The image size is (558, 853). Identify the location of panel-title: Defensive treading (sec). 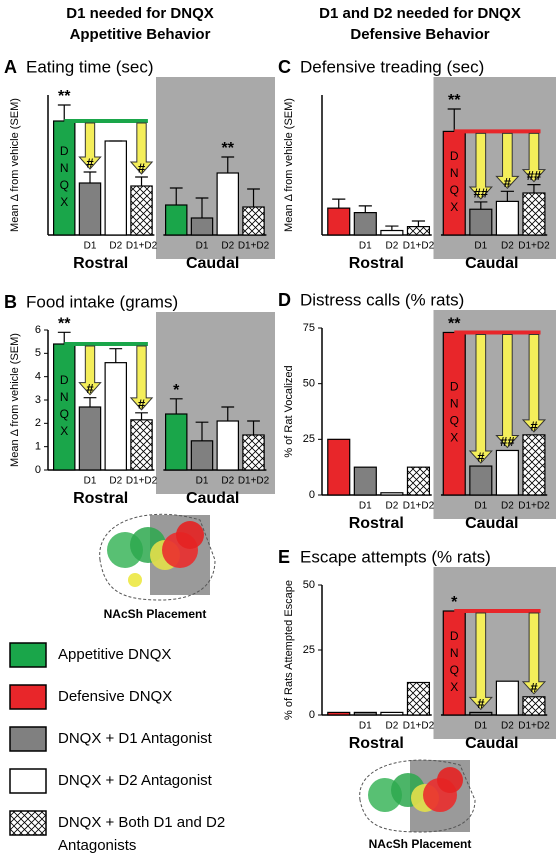
(392, 66).